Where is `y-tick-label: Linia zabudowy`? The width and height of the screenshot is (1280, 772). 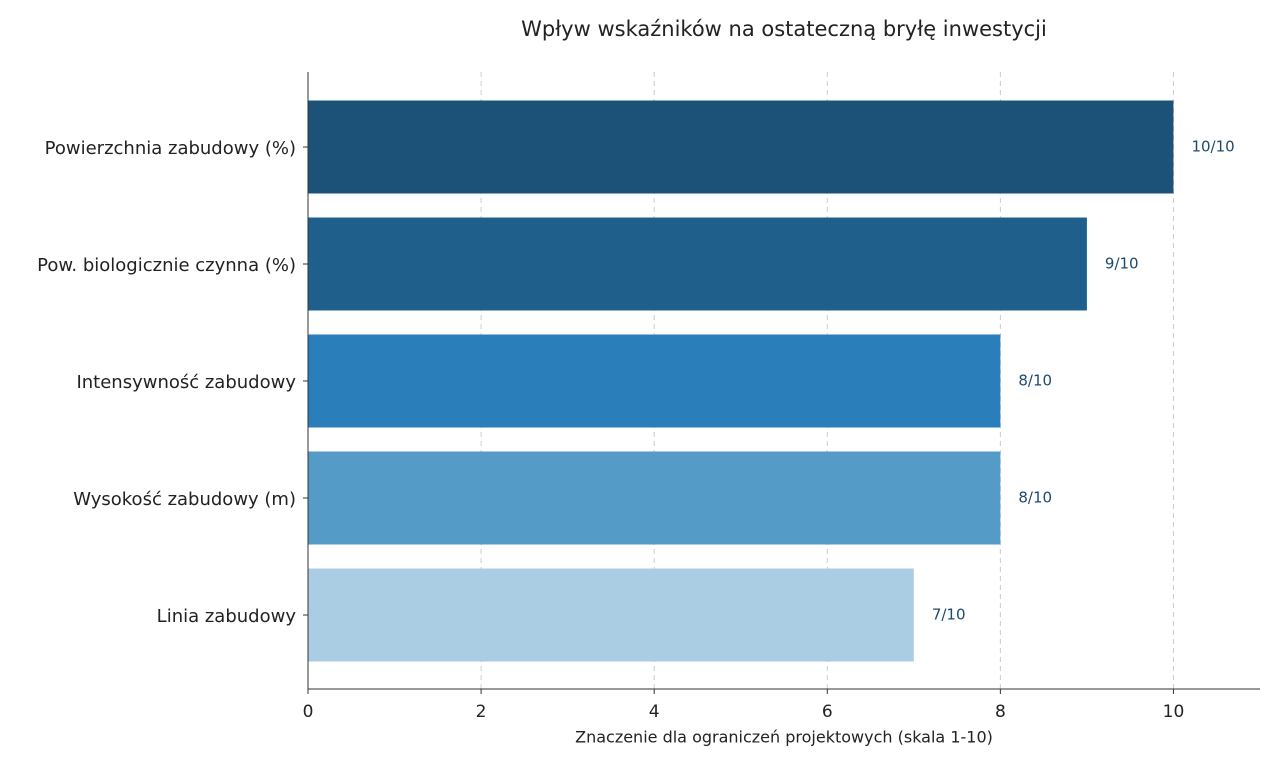
y-tick-label: Linia zabudowy is located at coordinates (227, 616).